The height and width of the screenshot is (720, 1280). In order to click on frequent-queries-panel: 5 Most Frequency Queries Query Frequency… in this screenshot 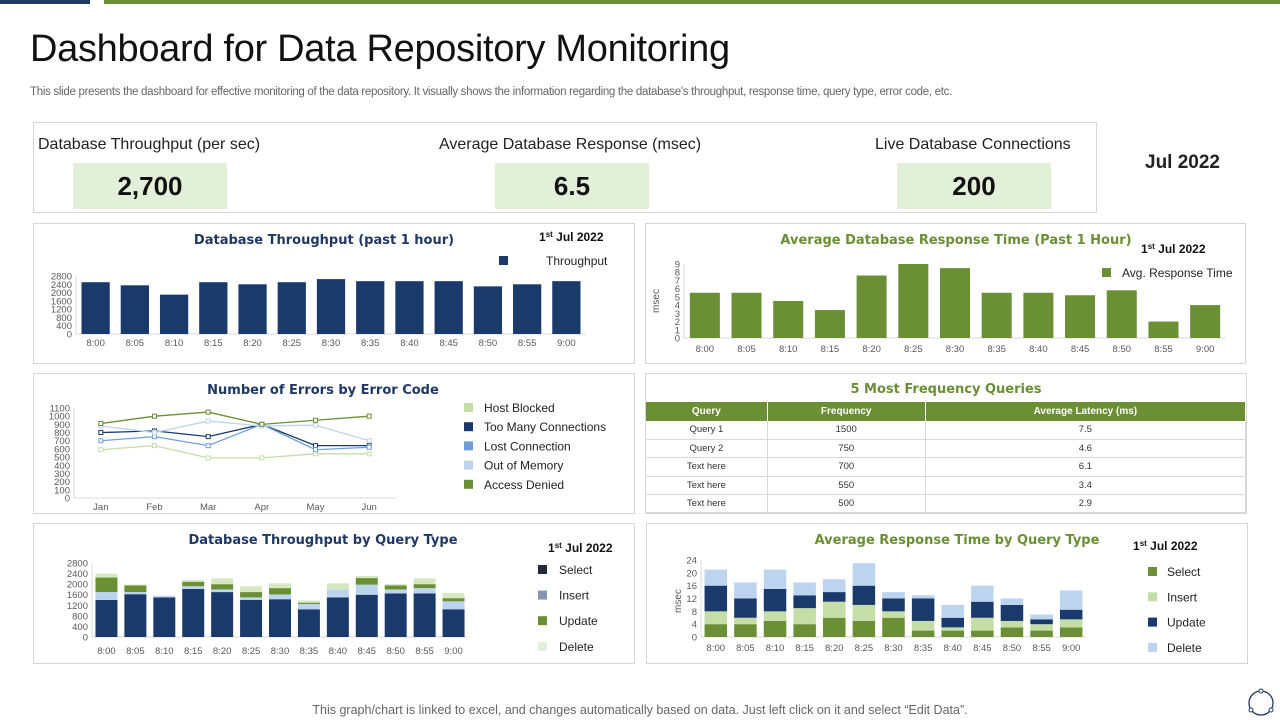, I will do `click(946, 443)`.